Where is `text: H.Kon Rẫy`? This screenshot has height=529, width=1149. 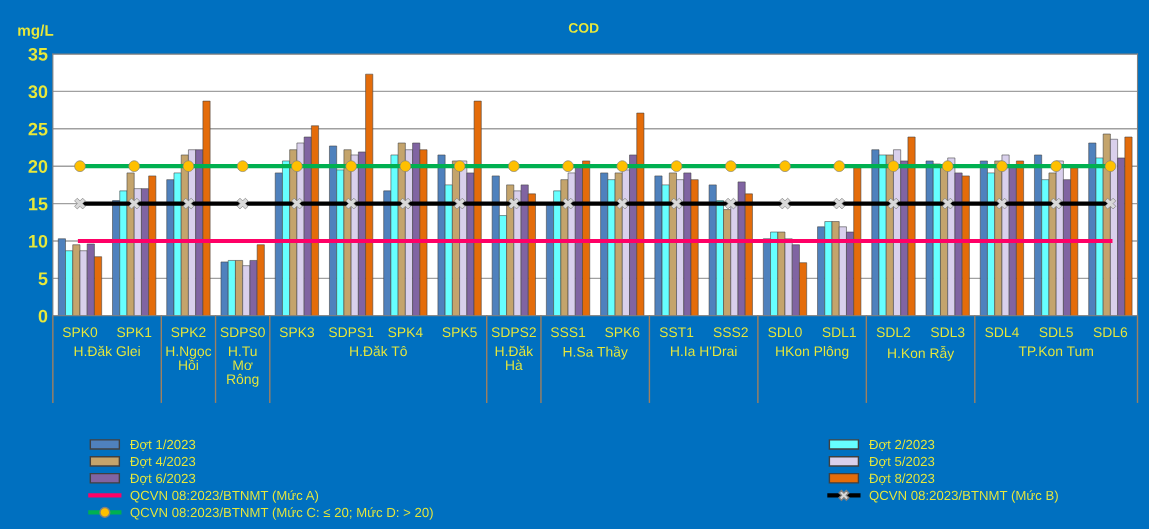 text: H.Kon Rẫy is located at coordinates (921, 353).